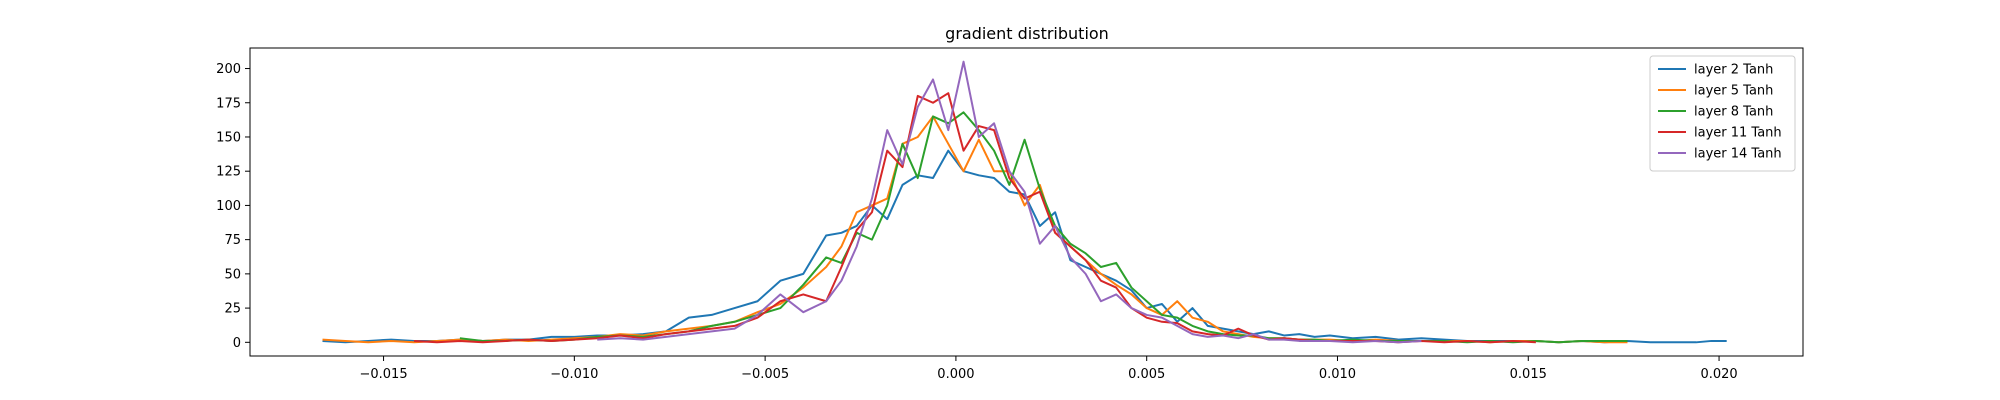 Image resolution: width=2000 pixels, height=400 pixels. Describe the element at coordinates (228, 206) in the screenshot. I see `y-tick-label: 100` at that location.